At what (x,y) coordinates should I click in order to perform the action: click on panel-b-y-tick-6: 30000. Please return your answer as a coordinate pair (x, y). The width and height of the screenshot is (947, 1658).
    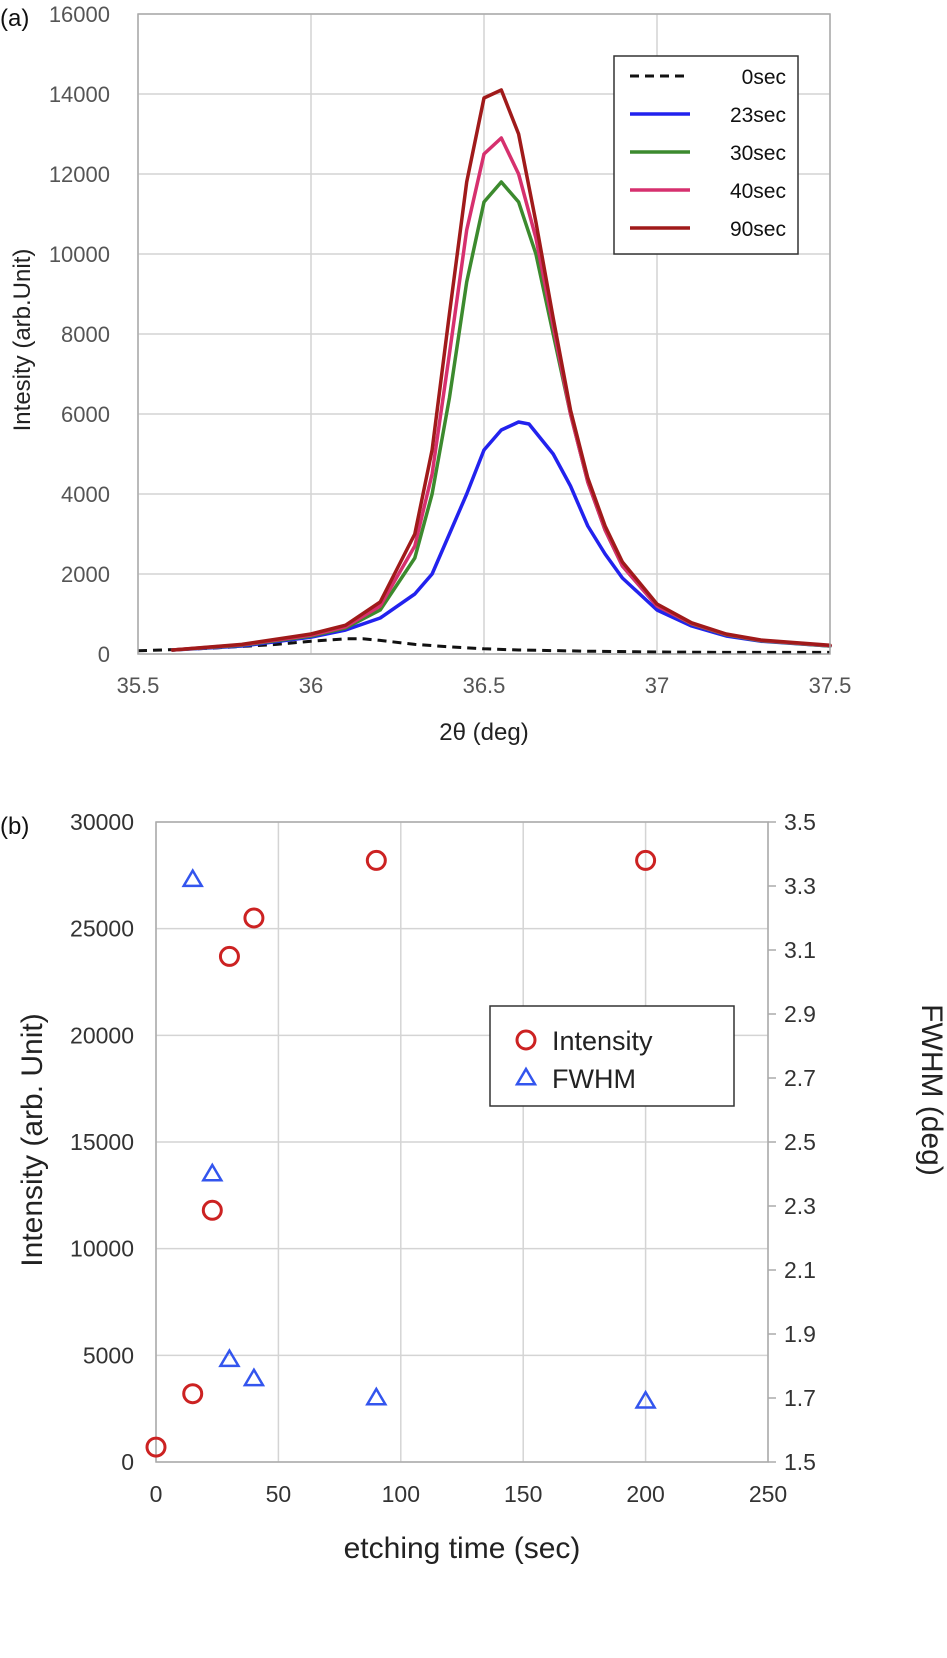
    Looking at the image, I should click on (102, 822).